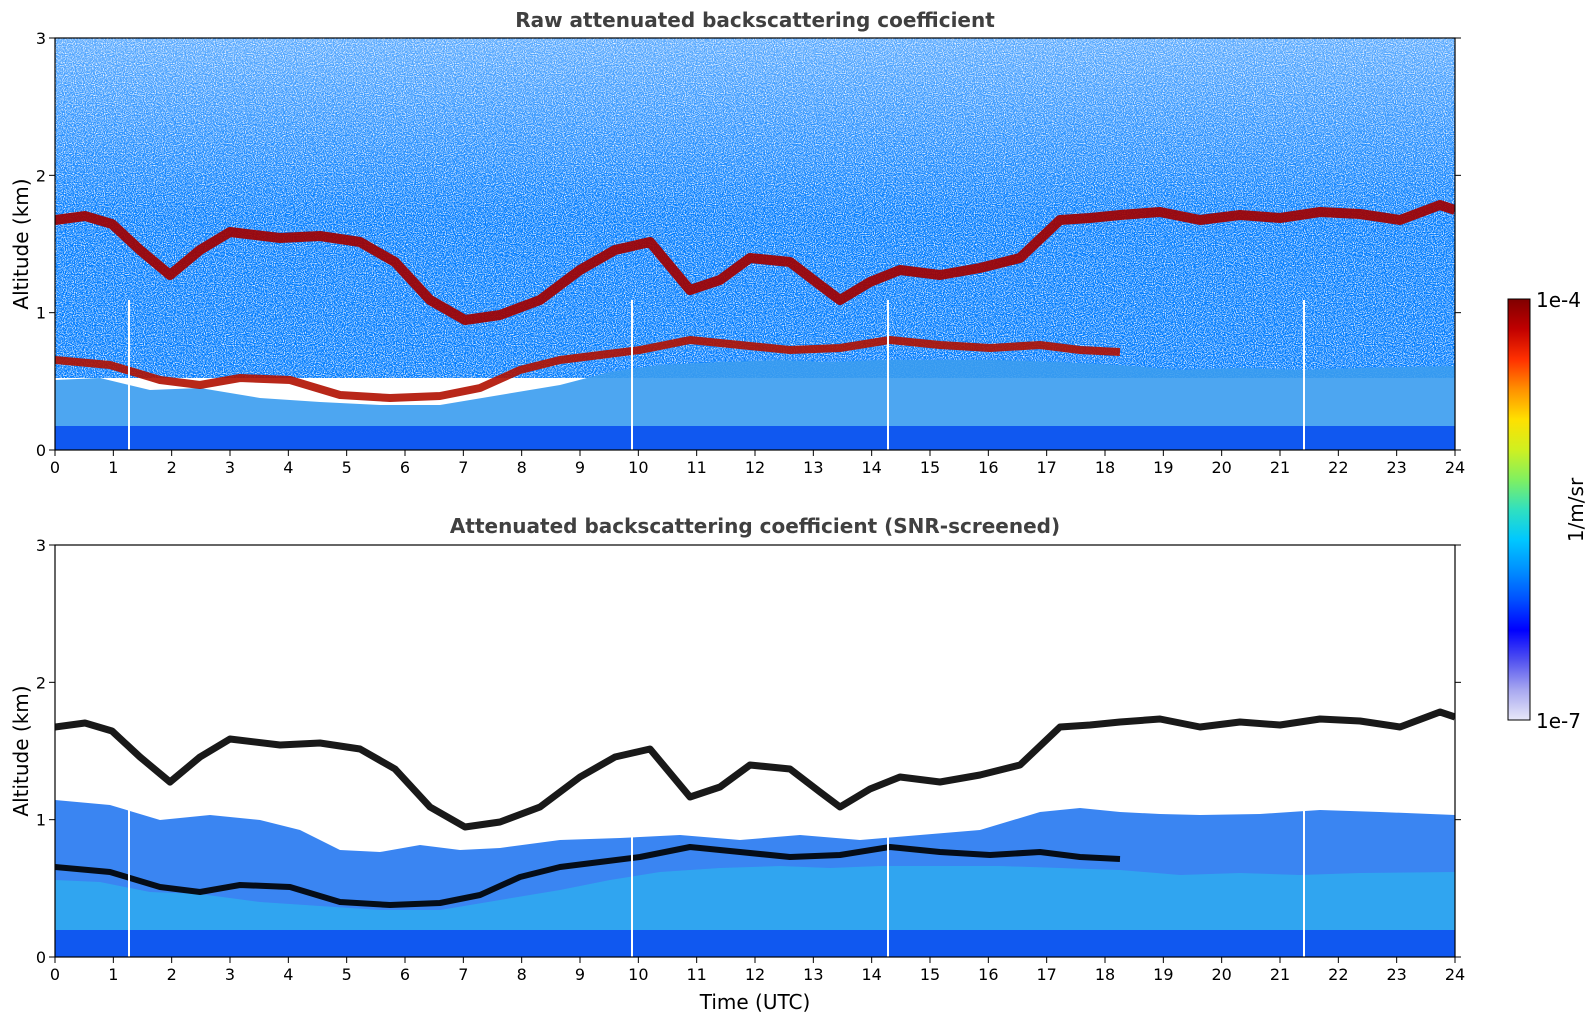  What do you see at coordinates (21, 243) in the screenshot?
I see `raw-ylabel: Altitude (km)` at bounding box center [21, 243].